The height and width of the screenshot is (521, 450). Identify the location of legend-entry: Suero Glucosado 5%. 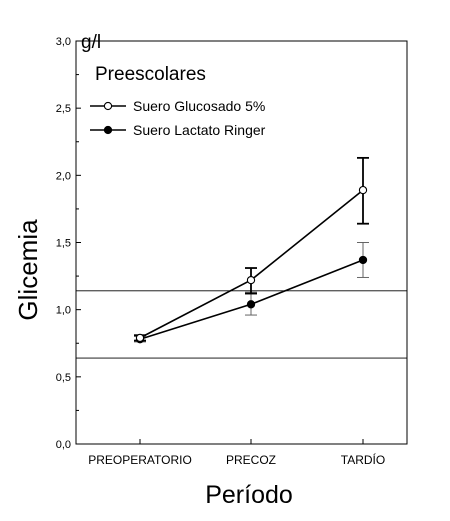
(177, 106).